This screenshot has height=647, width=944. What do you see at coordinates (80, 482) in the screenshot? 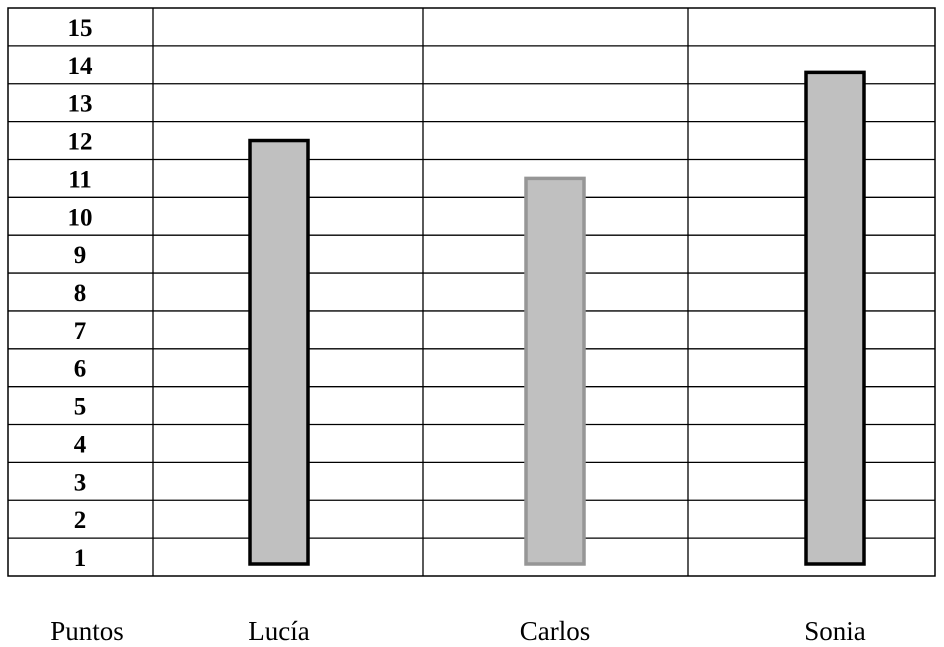
I see `y-tick-label: 3` at bounding box center [80, 482].